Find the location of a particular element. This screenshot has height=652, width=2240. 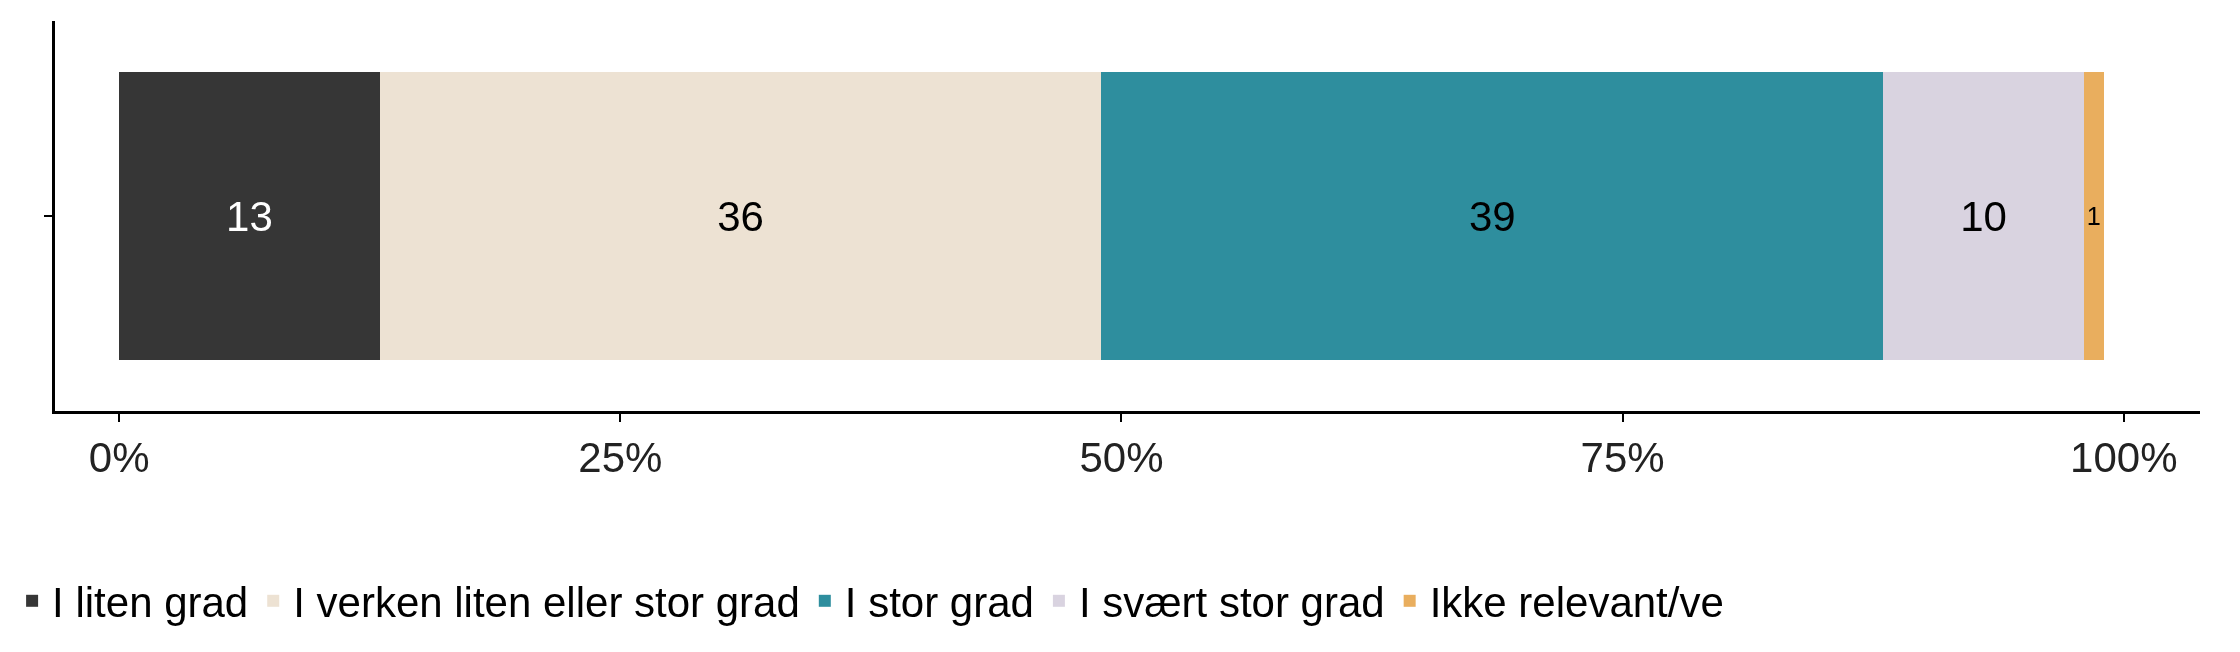

data-label: 36 is located at coordinates (740, 216).